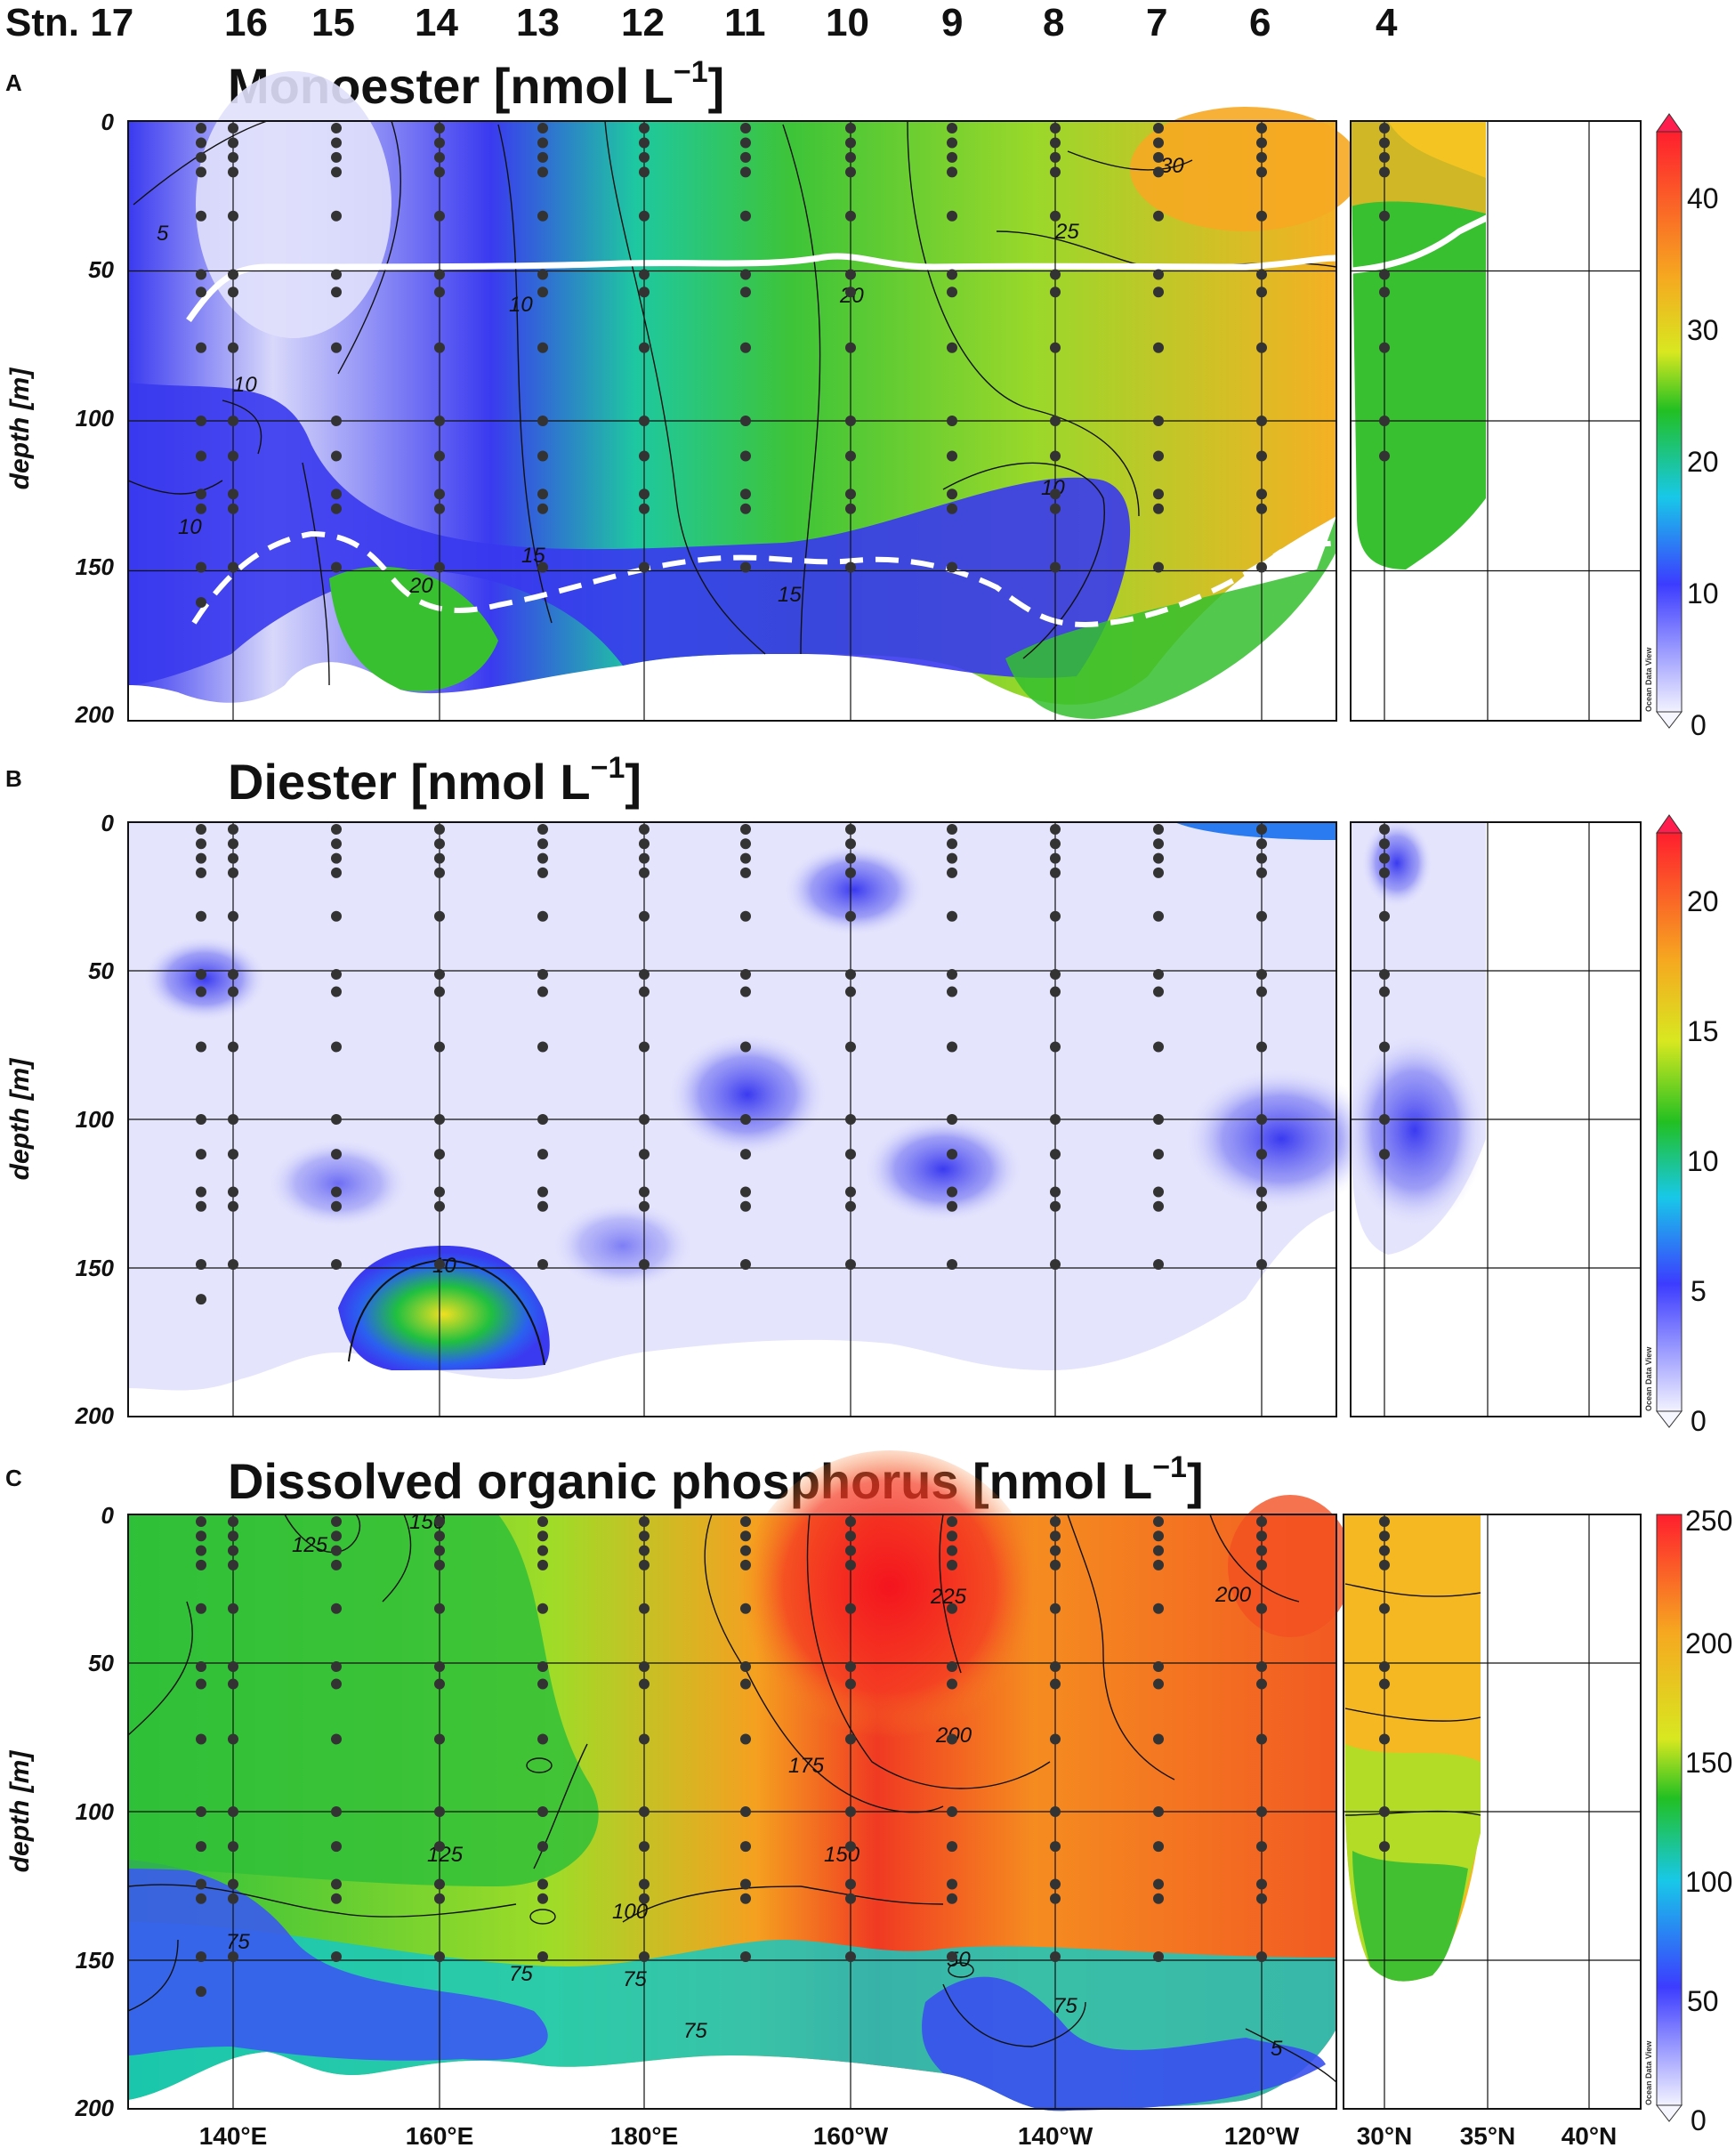 This screenshot has height=2156, width=1735. Describe the element at coordinates (101, 269) in the screenshot. I see `y-tick-label: 50` at that location.